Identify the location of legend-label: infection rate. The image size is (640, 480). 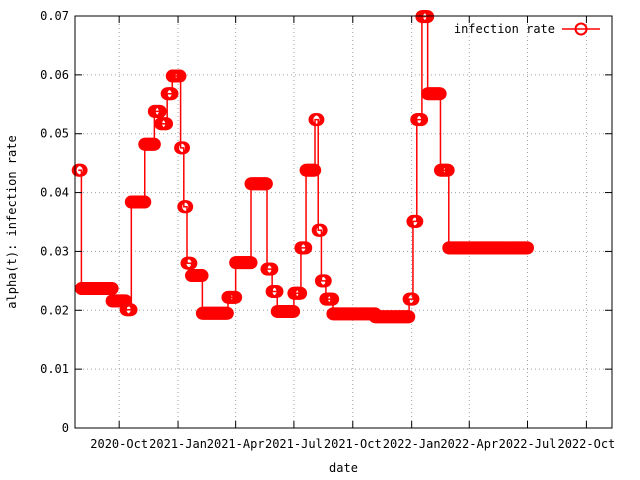
(504, 29).